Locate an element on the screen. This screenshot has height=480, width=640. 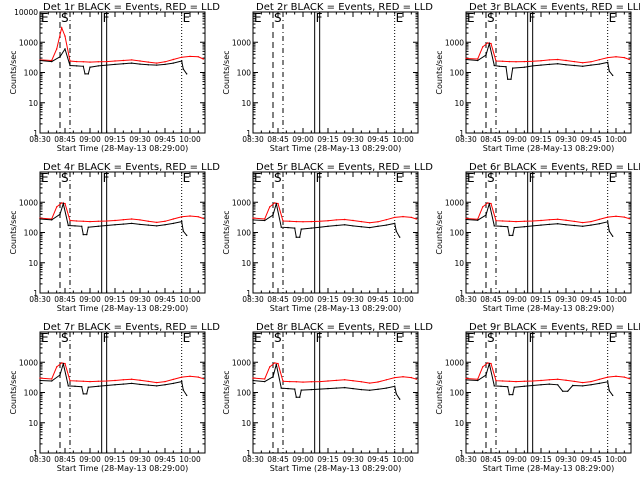
x-tick-label: 08:45 is located at coordinates (278, 299).